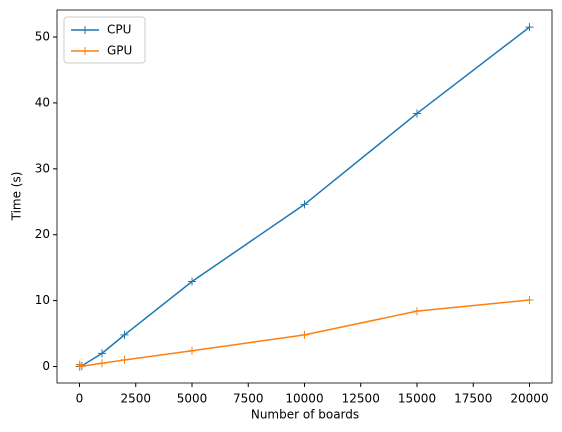  What do you see at coordinates (192, 399) in the screenshot?
I see `x-tick-label: 5000` at bounding box center [192, 399].